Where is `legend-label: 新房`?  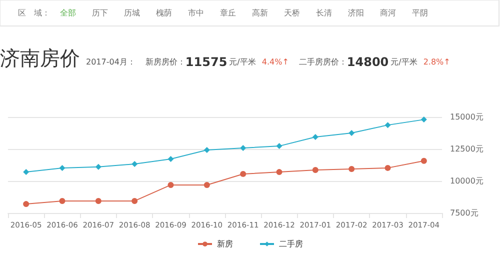 legend-label: 新房 is located at coordinates (225, 244).